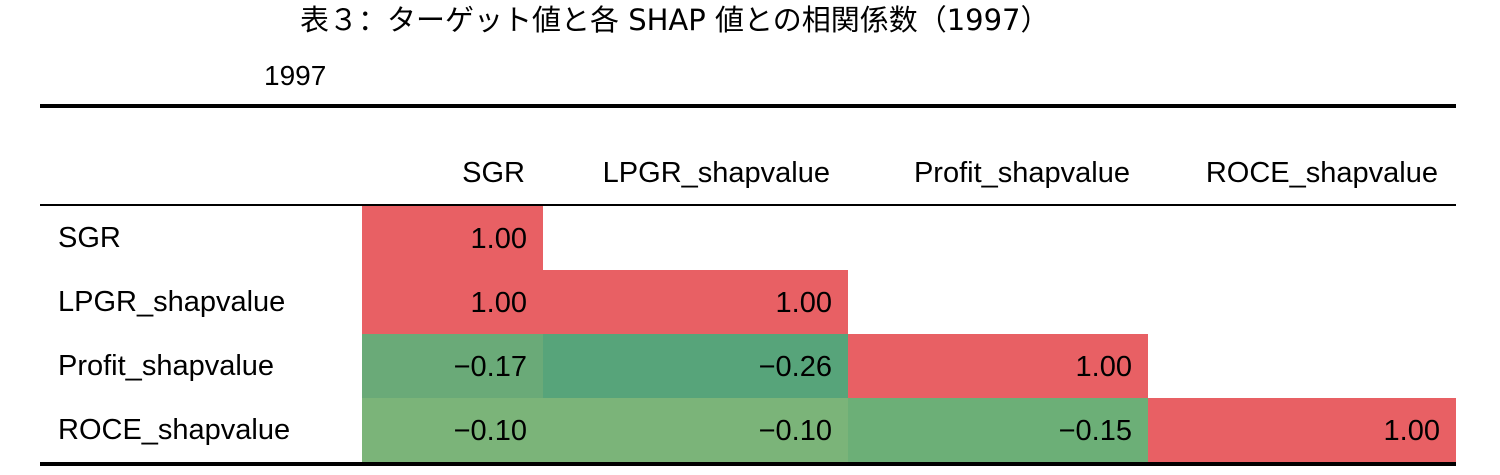 The image size is (1500, 475). What do you see at coordinates (295, 75) in the screenshot?
I see `year-label: 1997` at bounding box center [295, 75].